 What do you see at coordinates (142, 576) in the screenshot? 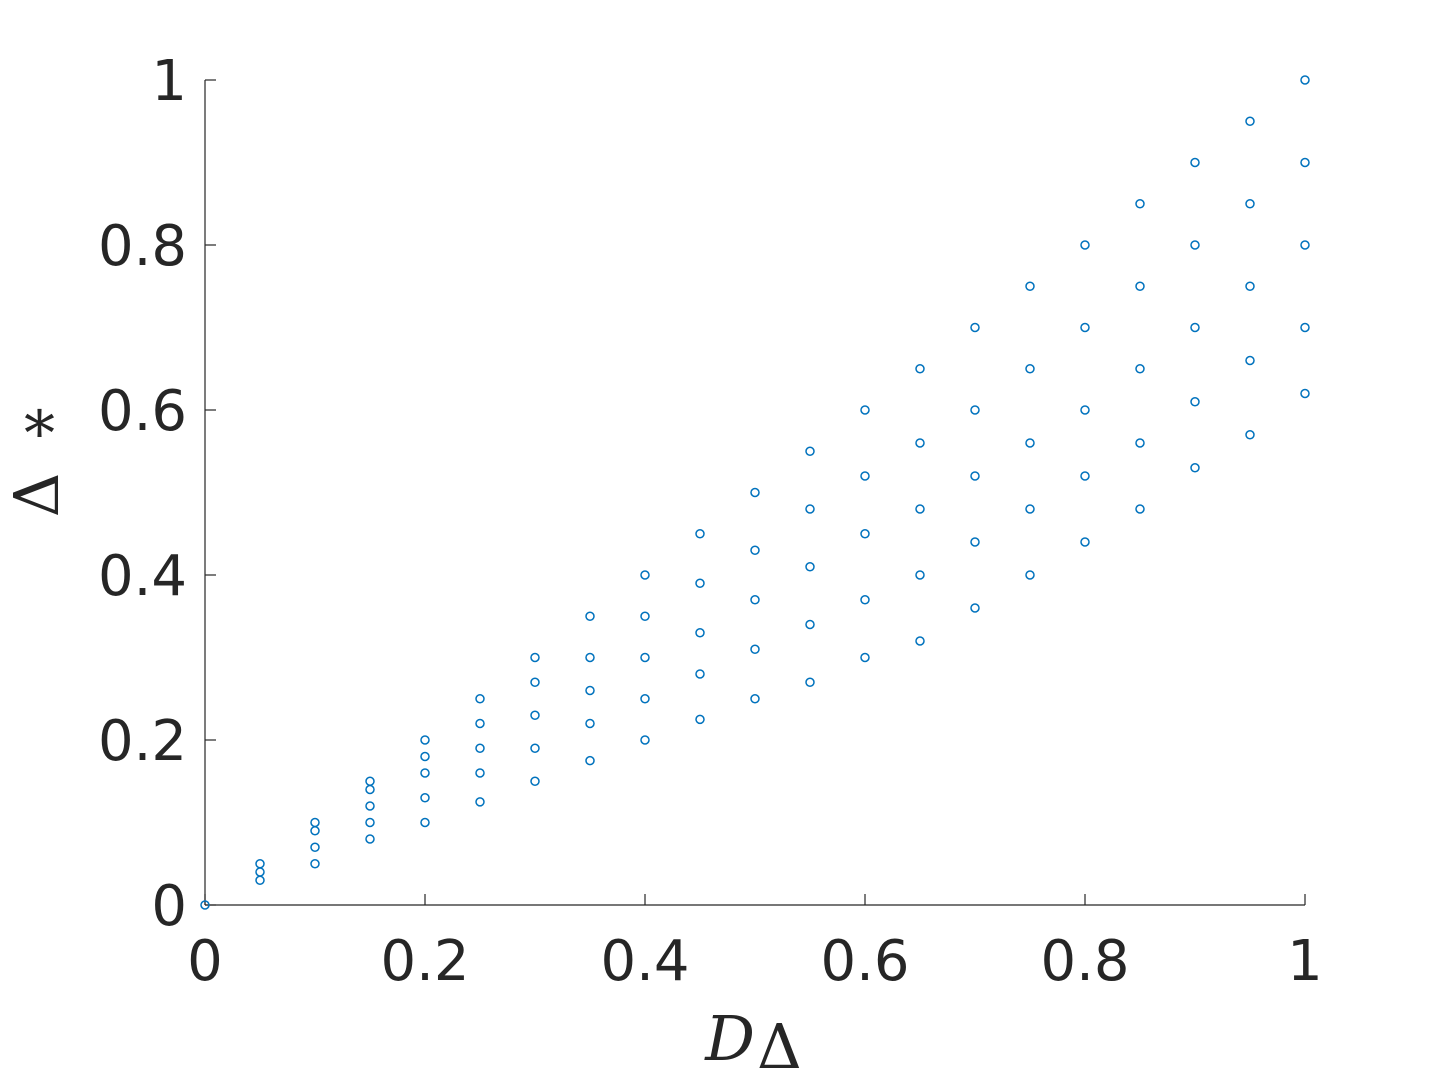
I see `y-tick-label: 0.4` at bounding box center [142, 576].